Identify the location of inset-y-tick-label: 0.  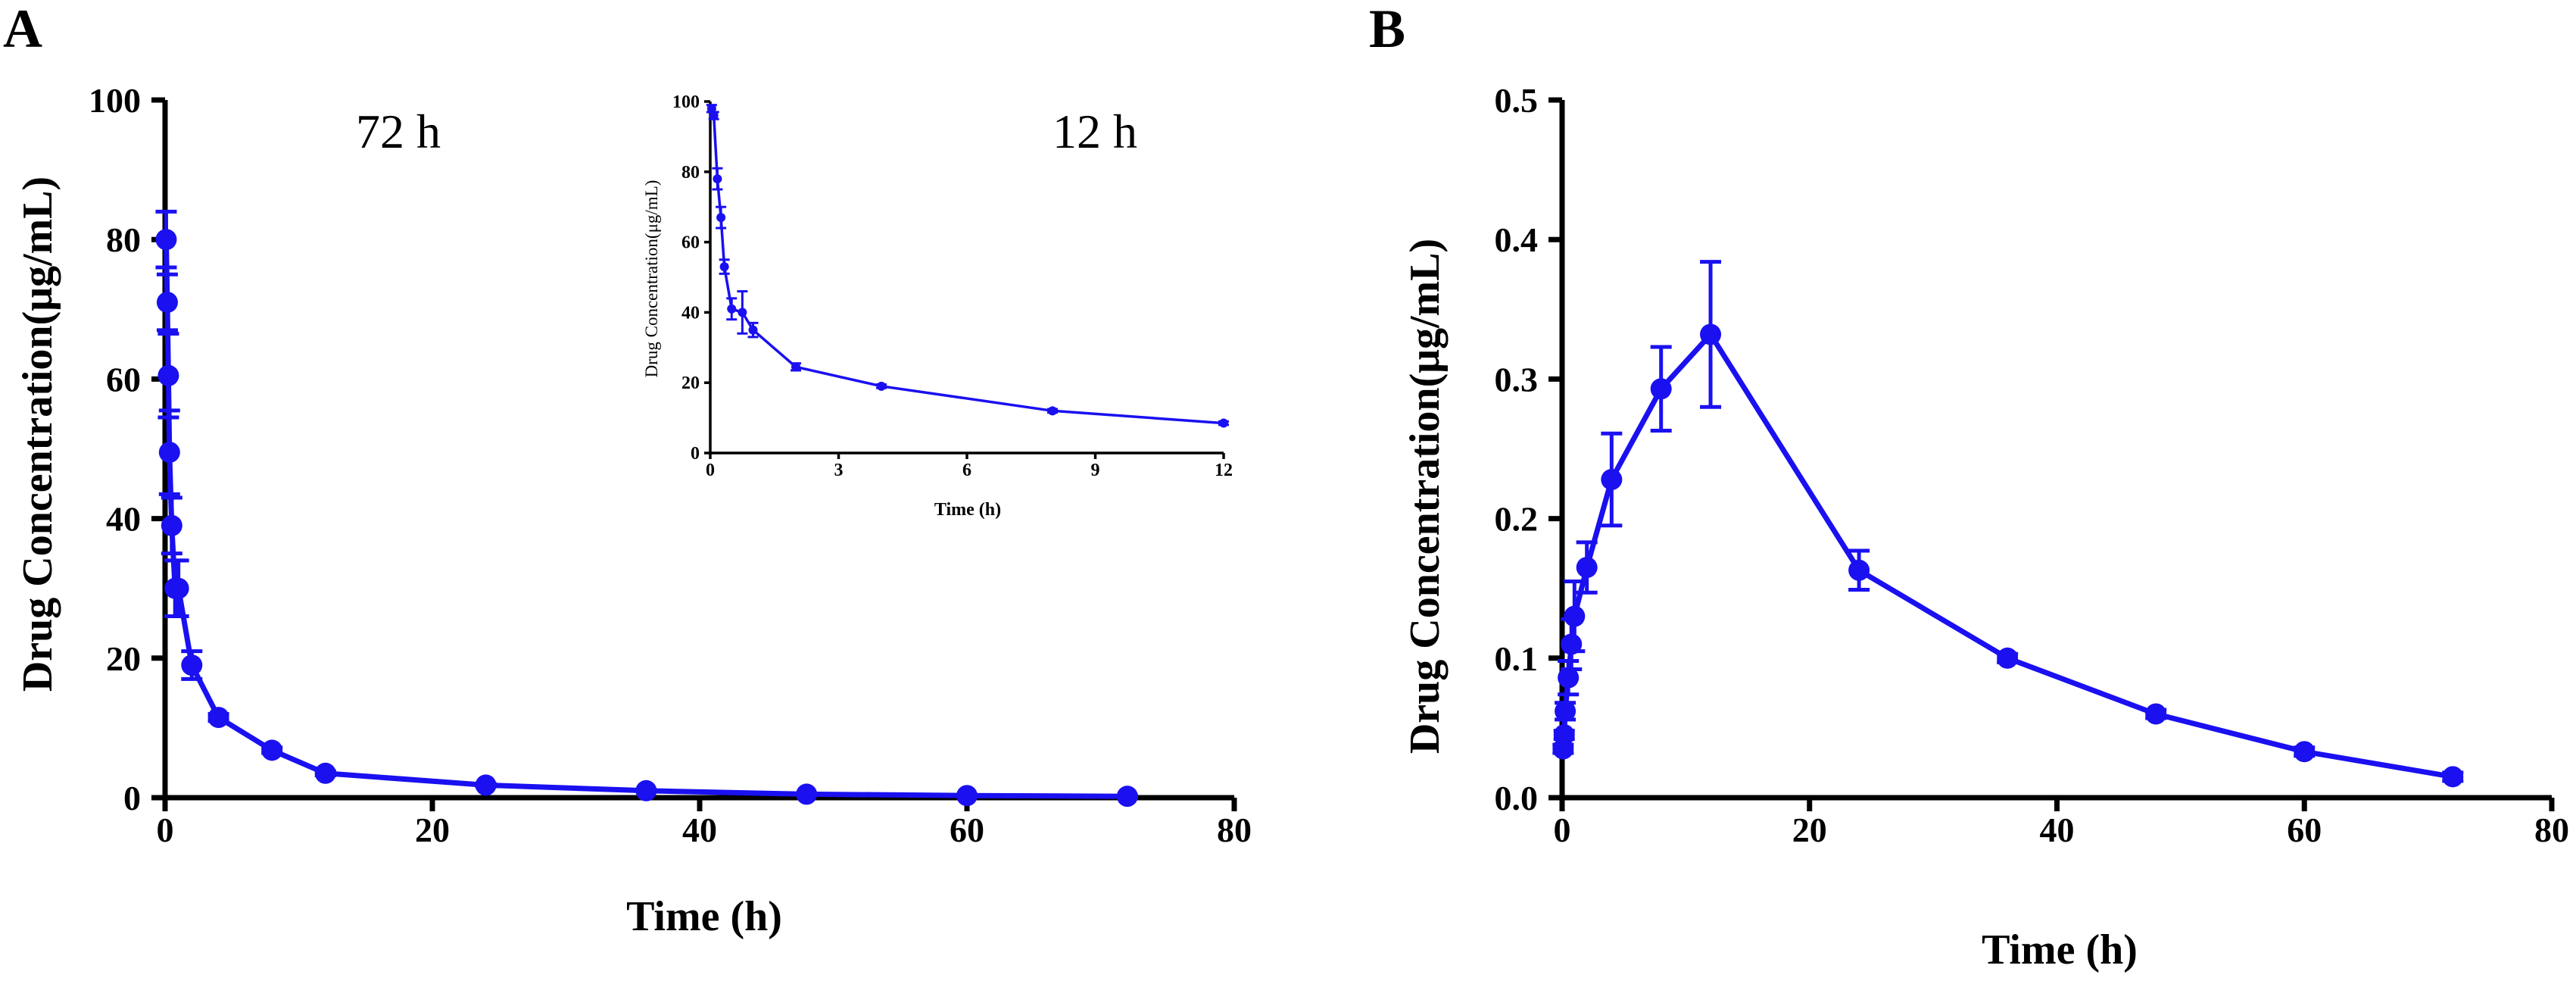
(695, 454).